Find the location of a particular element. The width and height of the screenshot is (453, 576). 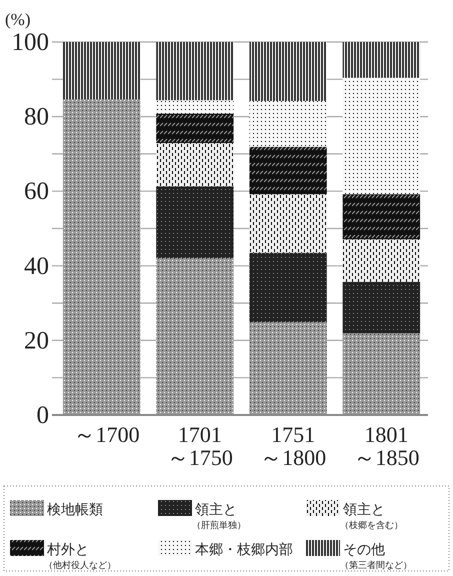

y-tick-label: 40 is located at coordinates (36, 266).